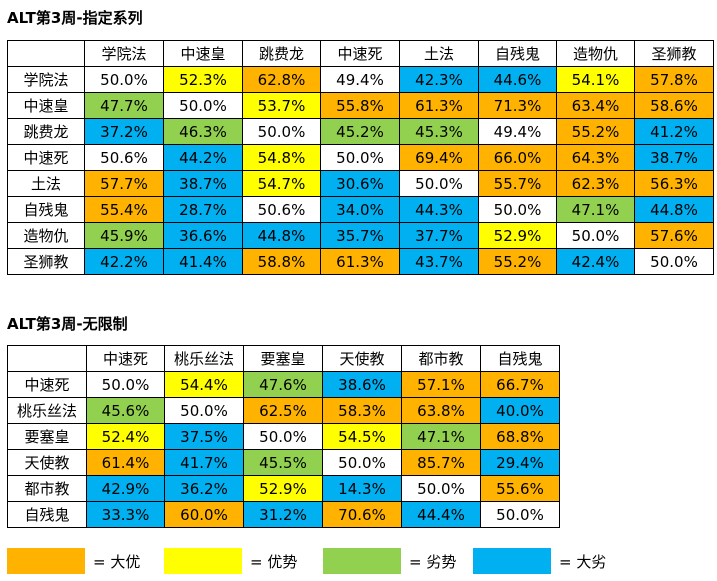  I want to click on winrate-cell: 68.8%, so click(520, 436).